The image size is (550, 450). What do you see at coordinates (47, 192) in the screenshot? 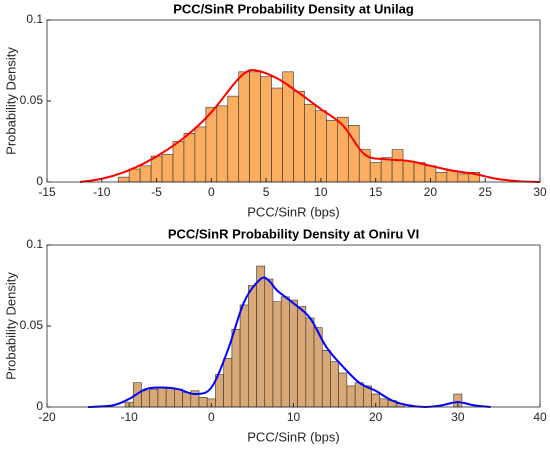
I see `x-tick-label: -15` at bounding box center [47, 192].